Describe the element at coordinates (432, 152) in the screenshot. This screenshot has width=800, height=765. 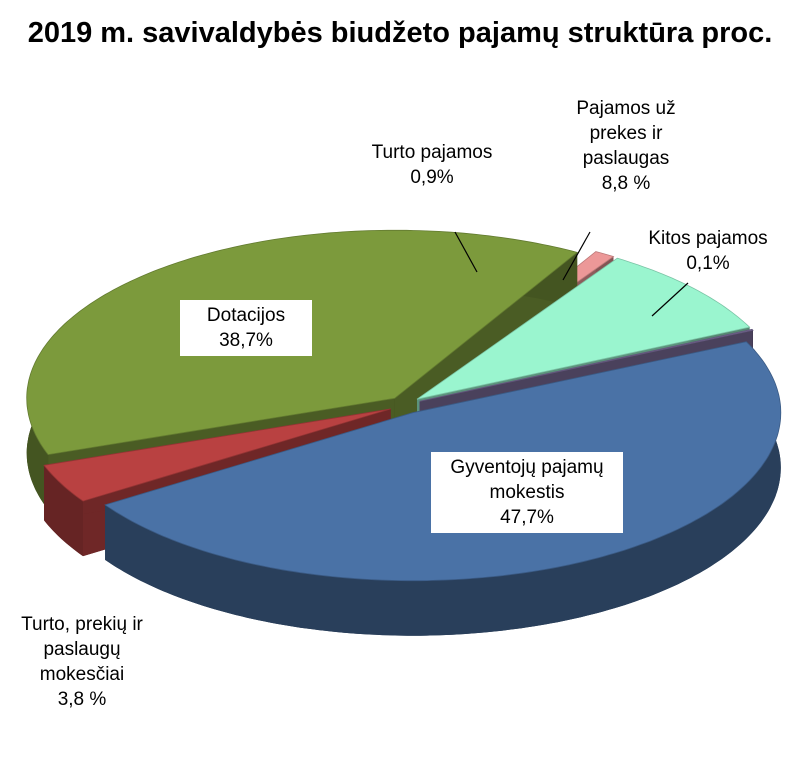
I see `category-label: Turto pajamos` at that location.